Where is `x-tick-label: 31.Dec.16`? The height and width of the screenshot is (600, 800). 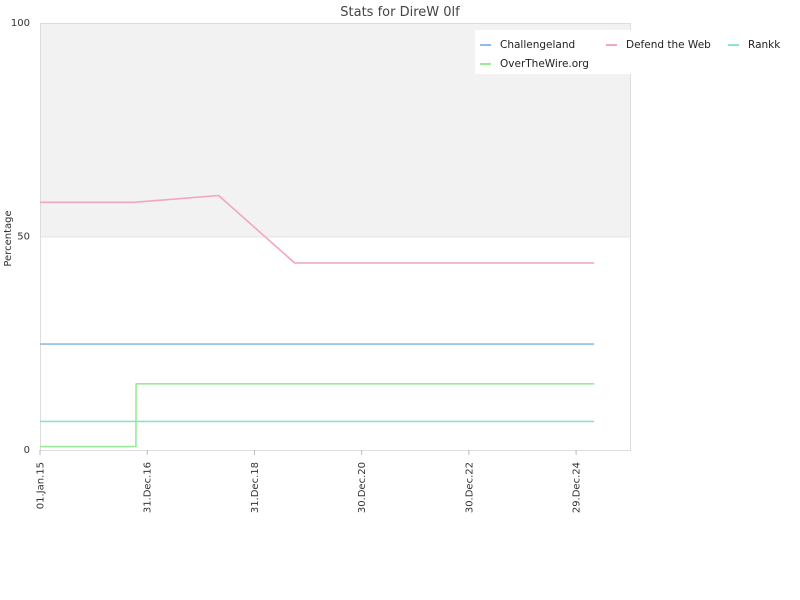 x-tick-label: 31.Dec.16 is located at coordinates (148, 487).